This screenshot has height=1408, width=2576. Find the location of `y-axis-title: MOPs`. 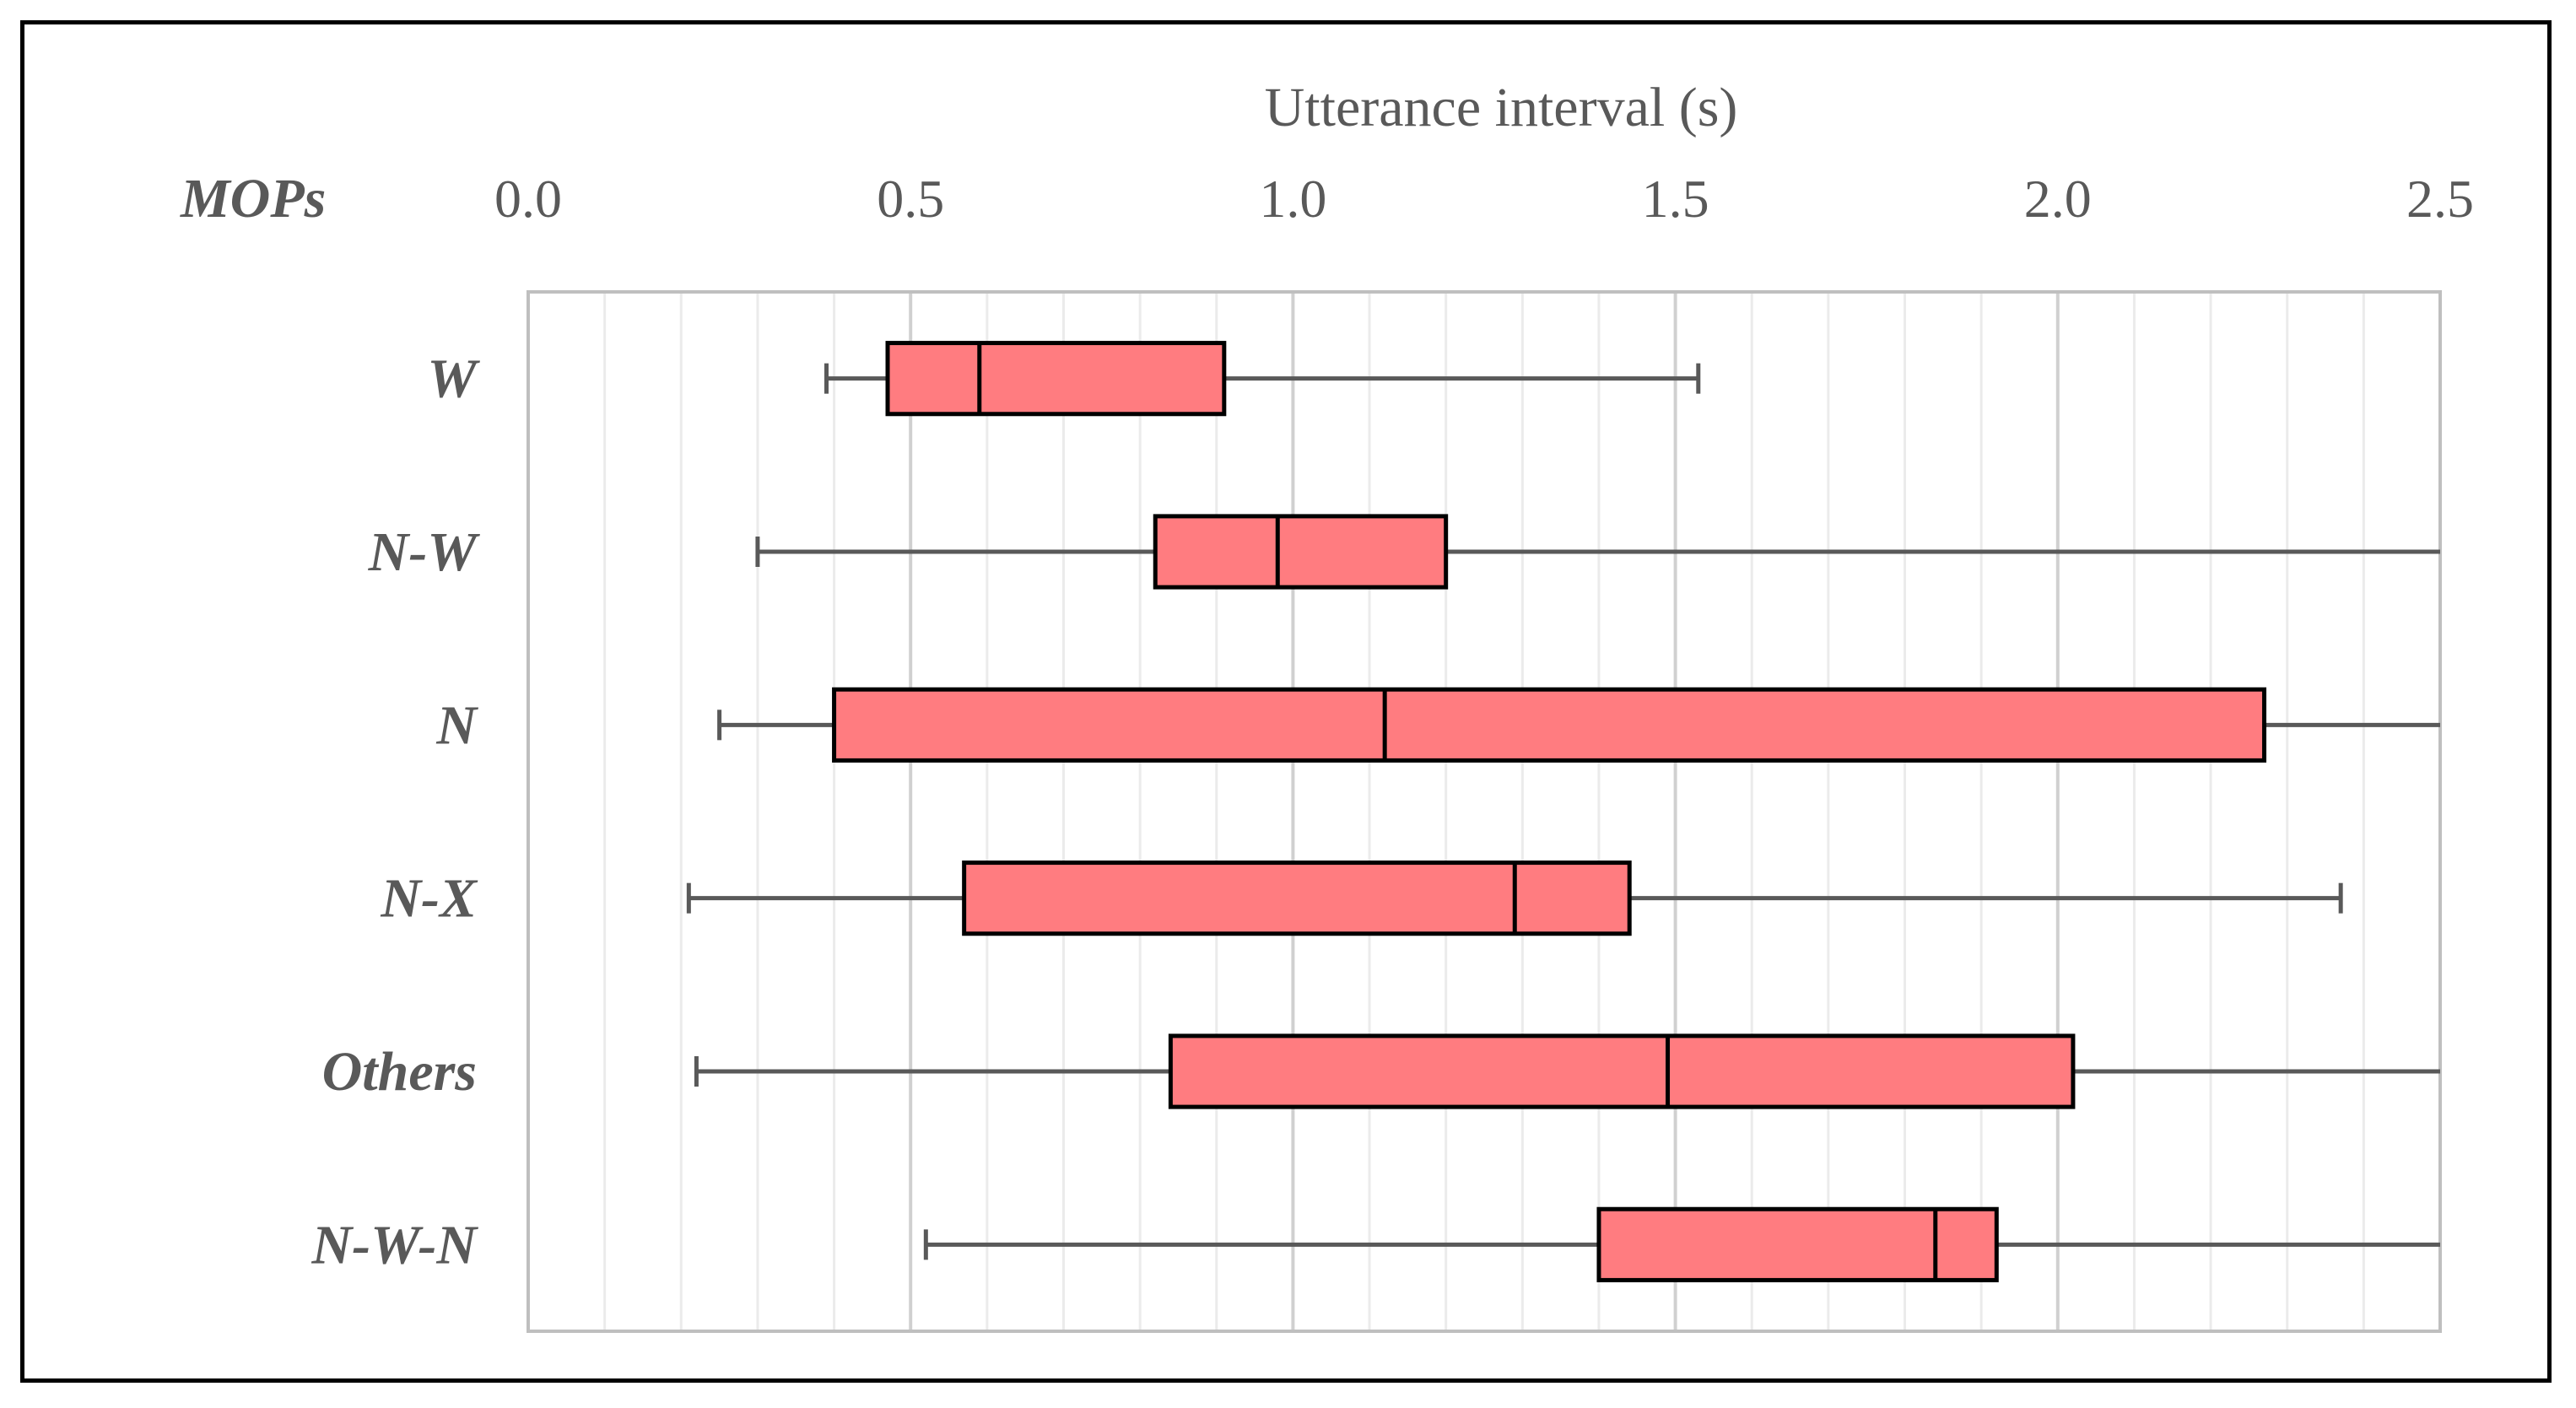

y-axis-title: MOPs is located at coordinates (253, 198).